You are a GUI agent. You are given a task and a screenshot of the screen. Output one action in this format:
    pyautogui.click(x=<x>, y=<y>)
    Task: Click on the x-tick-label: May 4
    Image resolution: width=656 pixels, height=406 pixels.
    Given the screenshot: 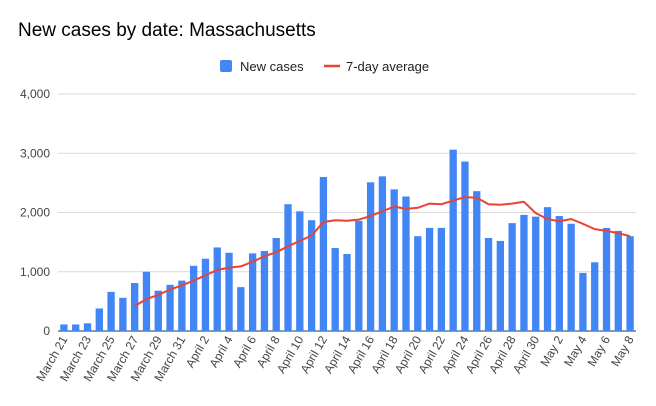 What is the action you would take?
    pyautogui.click(x=575, y=351)
    